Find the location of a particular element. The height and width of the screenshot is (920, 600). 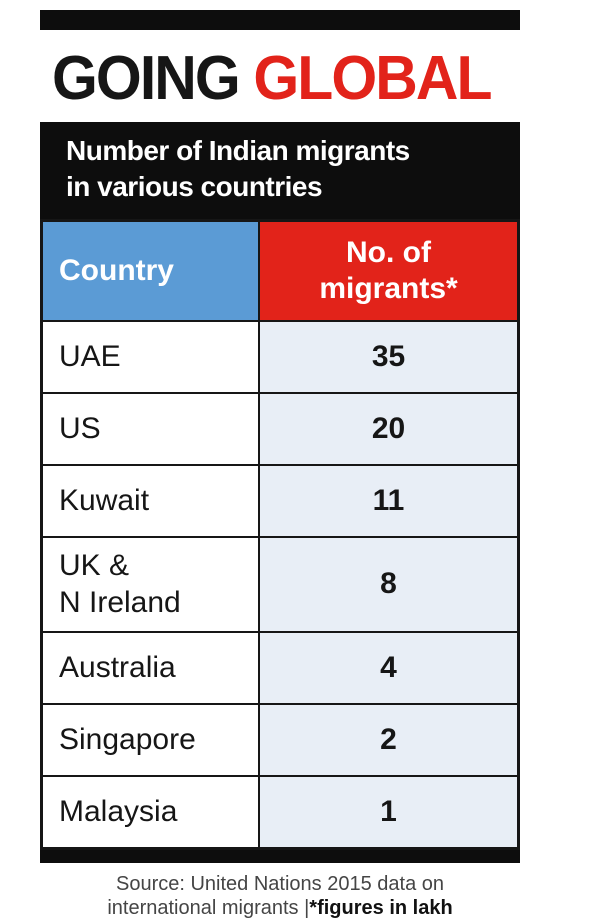

table-row: Singapore 2 is located at coordinates (280, 739).